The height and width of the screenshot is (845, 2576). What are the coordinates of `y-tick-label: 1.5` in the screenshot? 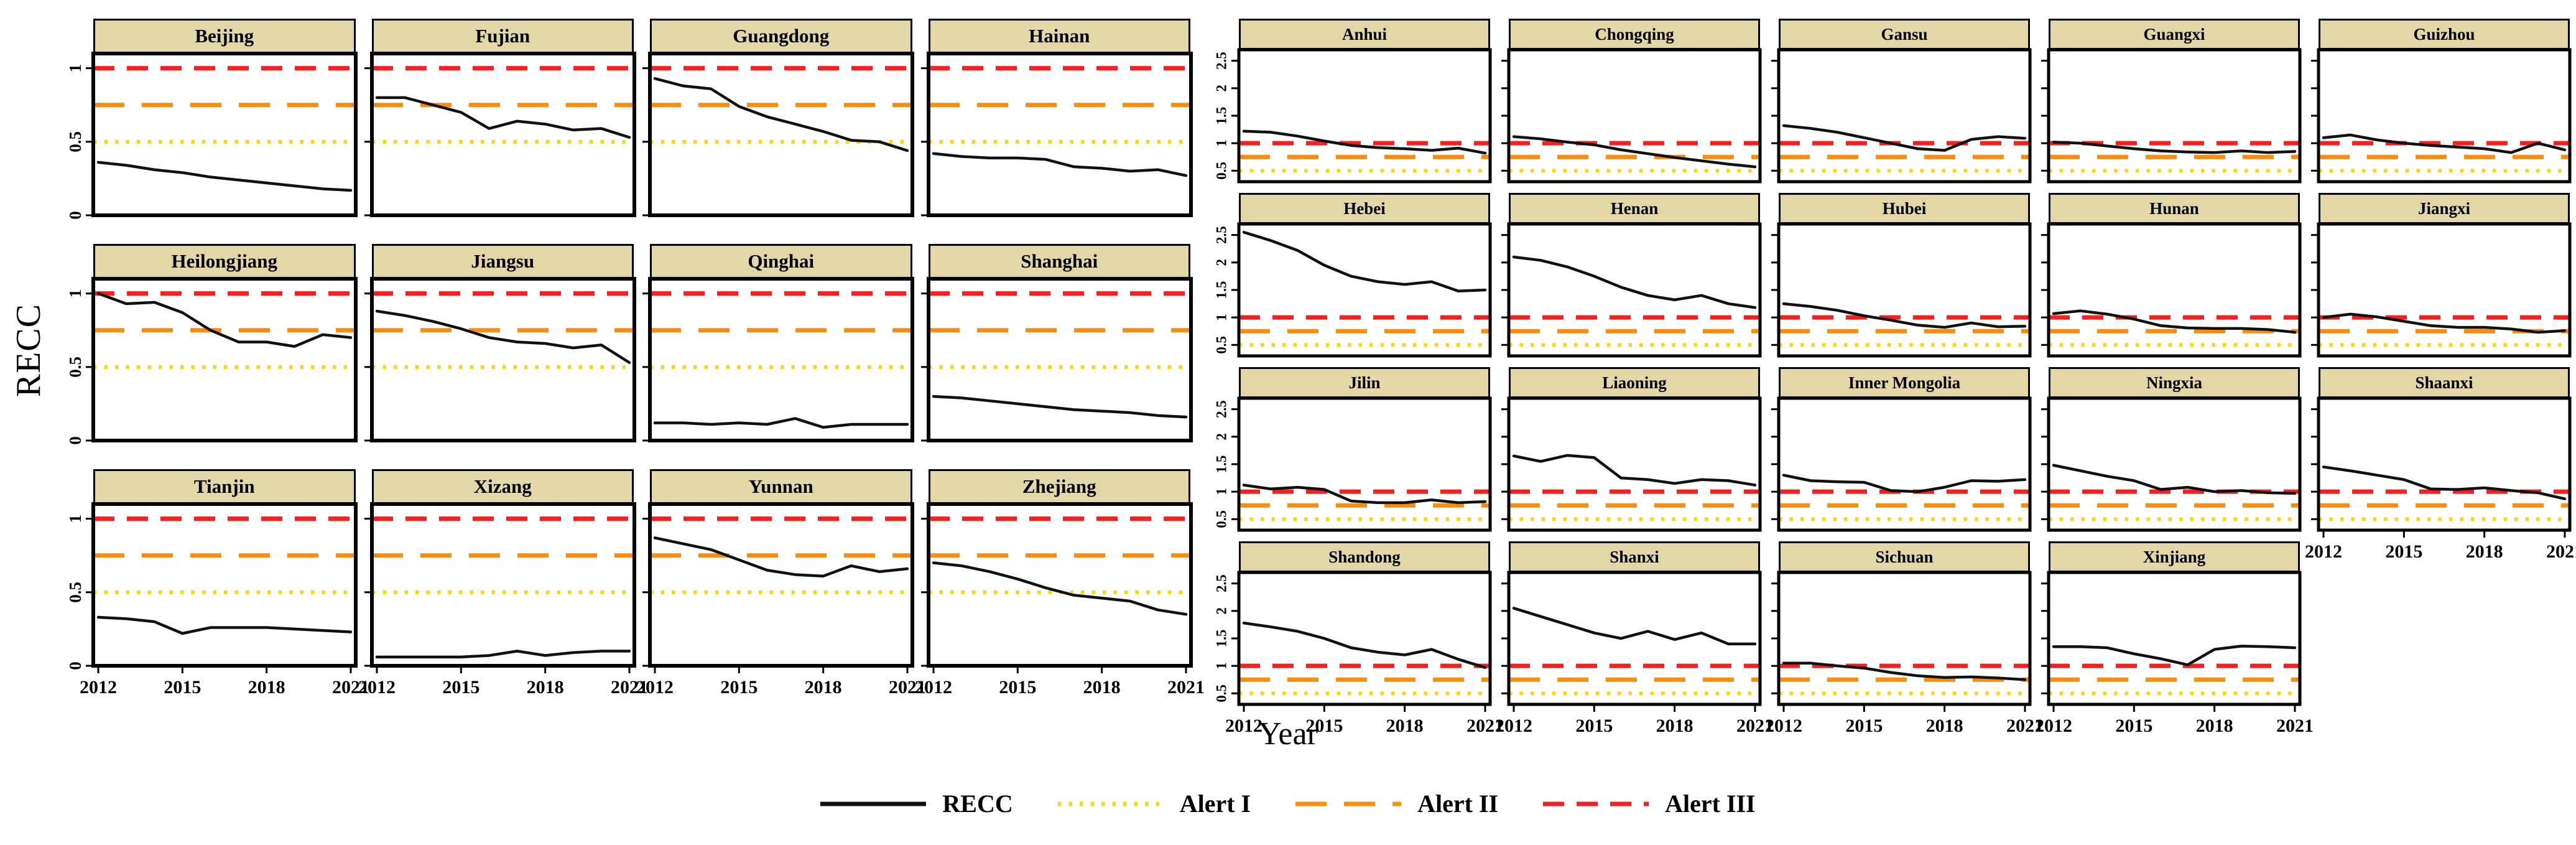 It's located at (1221, 639).